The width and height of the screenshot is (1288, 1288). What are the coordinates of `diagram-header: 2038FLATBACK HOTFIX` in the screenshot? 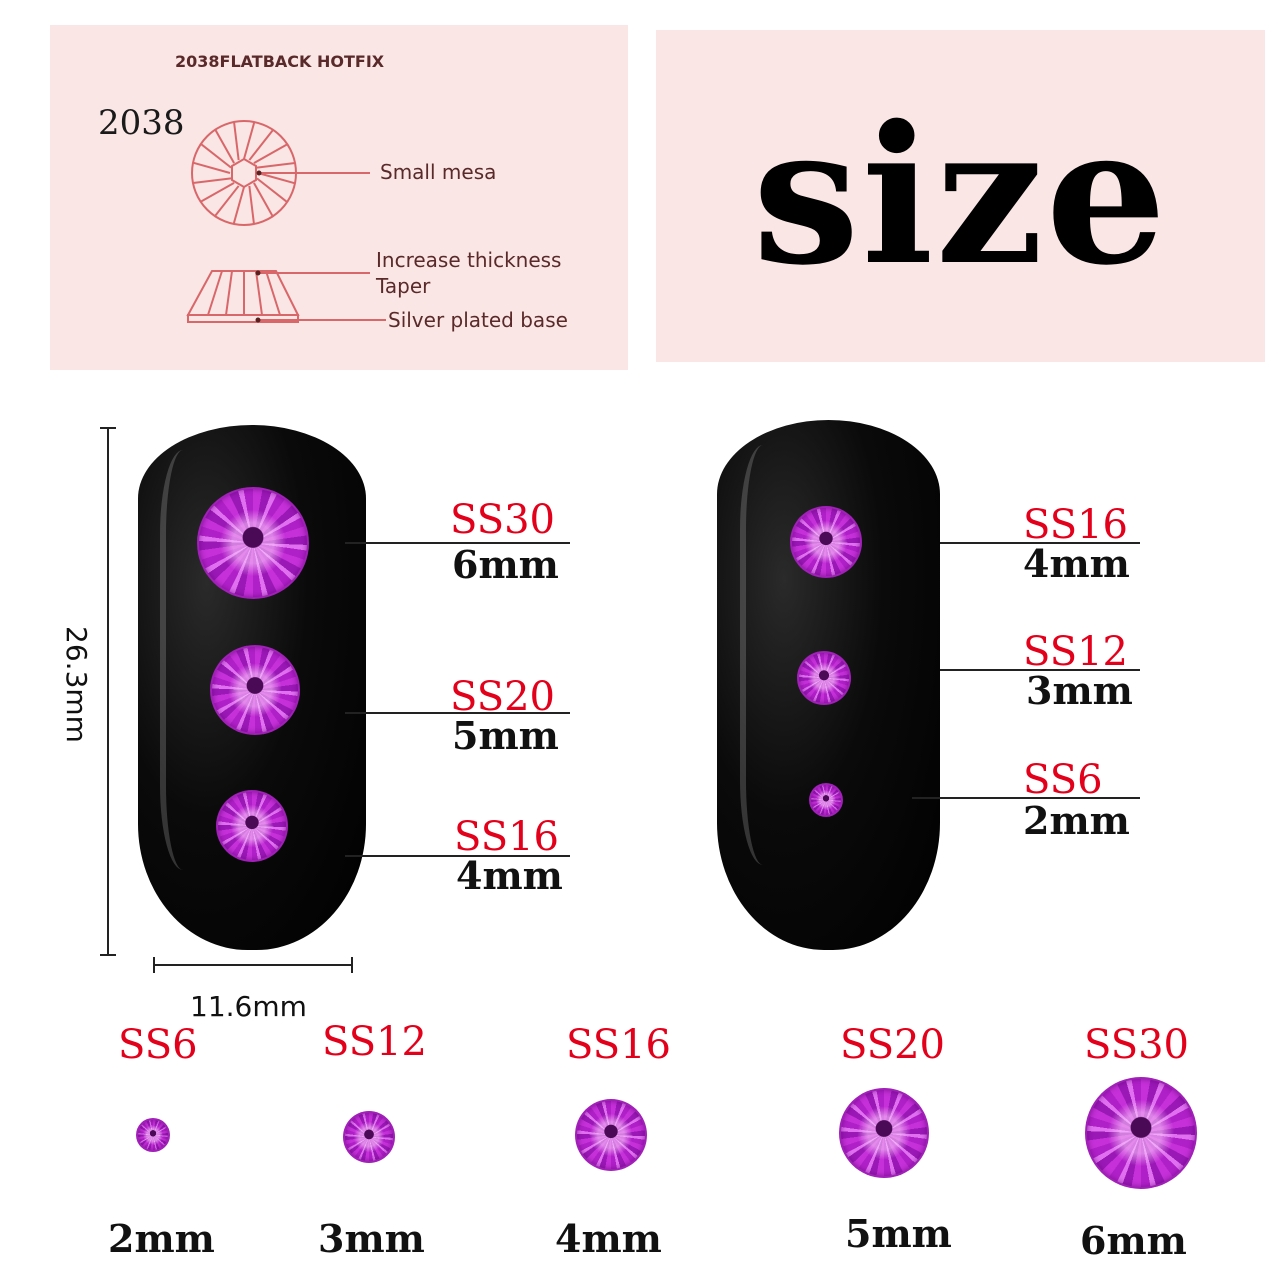 It's located at (280, 61).